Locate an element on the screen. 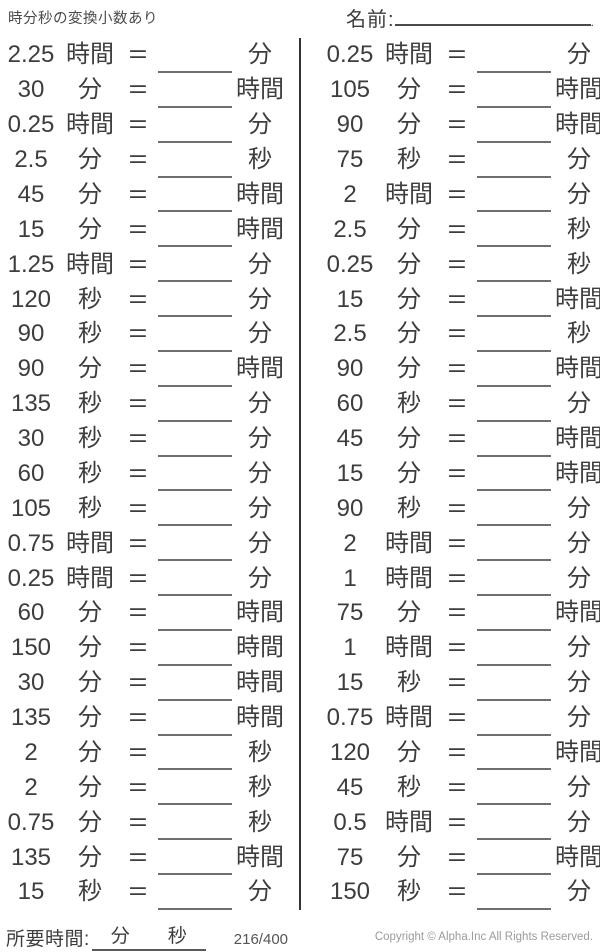  problem-row: 75 秒 = 分 is located at coordinates (460, 160).